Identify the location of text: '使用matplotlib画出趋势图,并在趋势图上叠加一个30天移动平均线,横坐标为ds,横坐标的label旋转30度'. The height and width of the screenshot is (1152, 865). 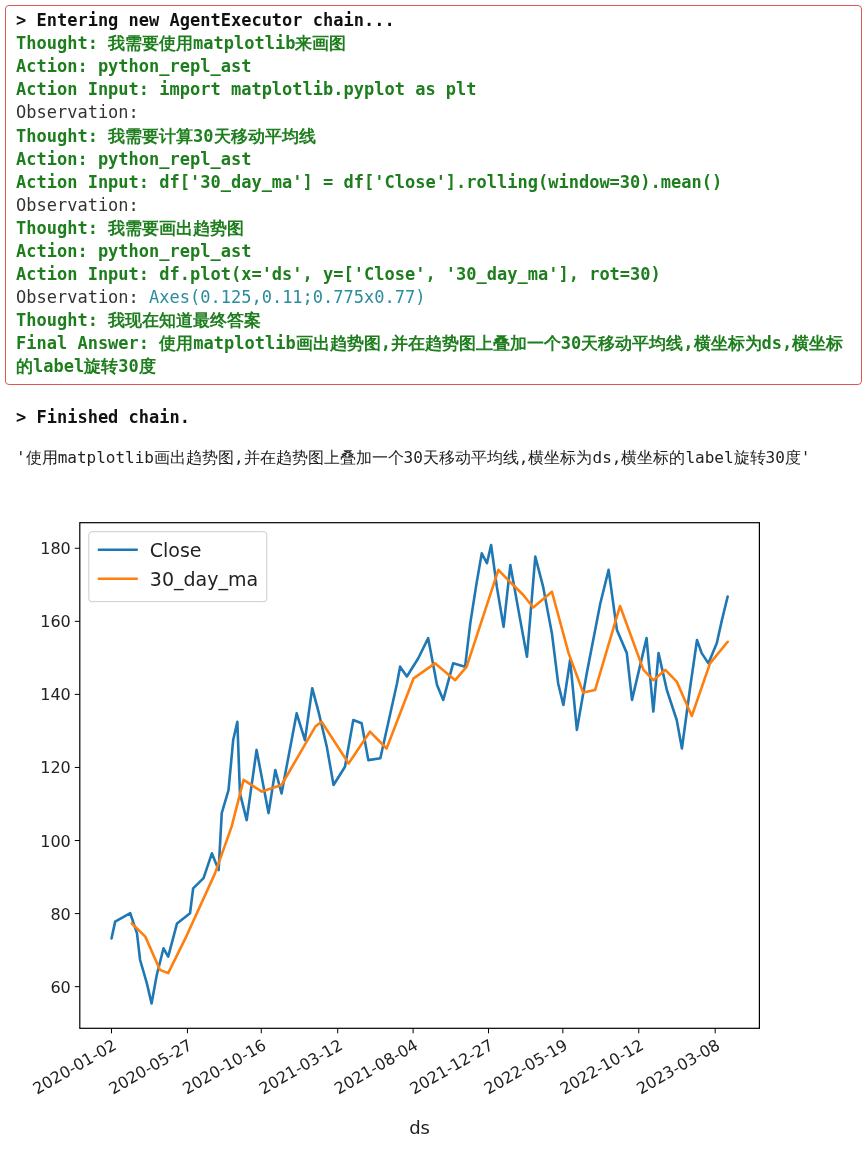
(413, 457).